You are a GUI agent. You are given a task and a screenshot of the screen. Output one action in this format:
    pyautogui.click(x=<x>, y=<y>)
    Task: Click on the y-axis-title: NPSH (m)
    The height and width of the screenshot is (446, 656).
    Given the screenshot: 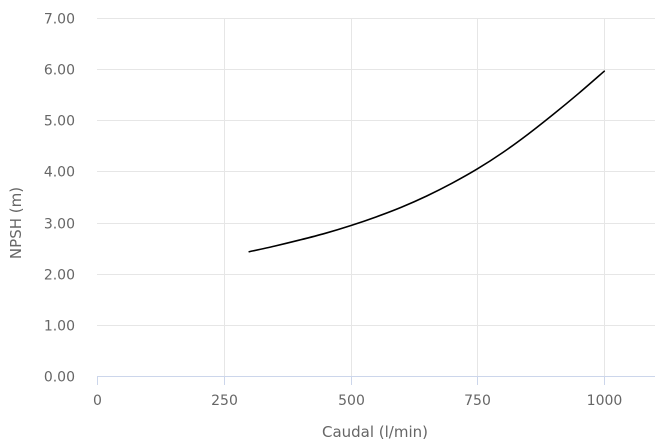 What is the action you would take?
    pyautogui.click(x=16, y=223)
    